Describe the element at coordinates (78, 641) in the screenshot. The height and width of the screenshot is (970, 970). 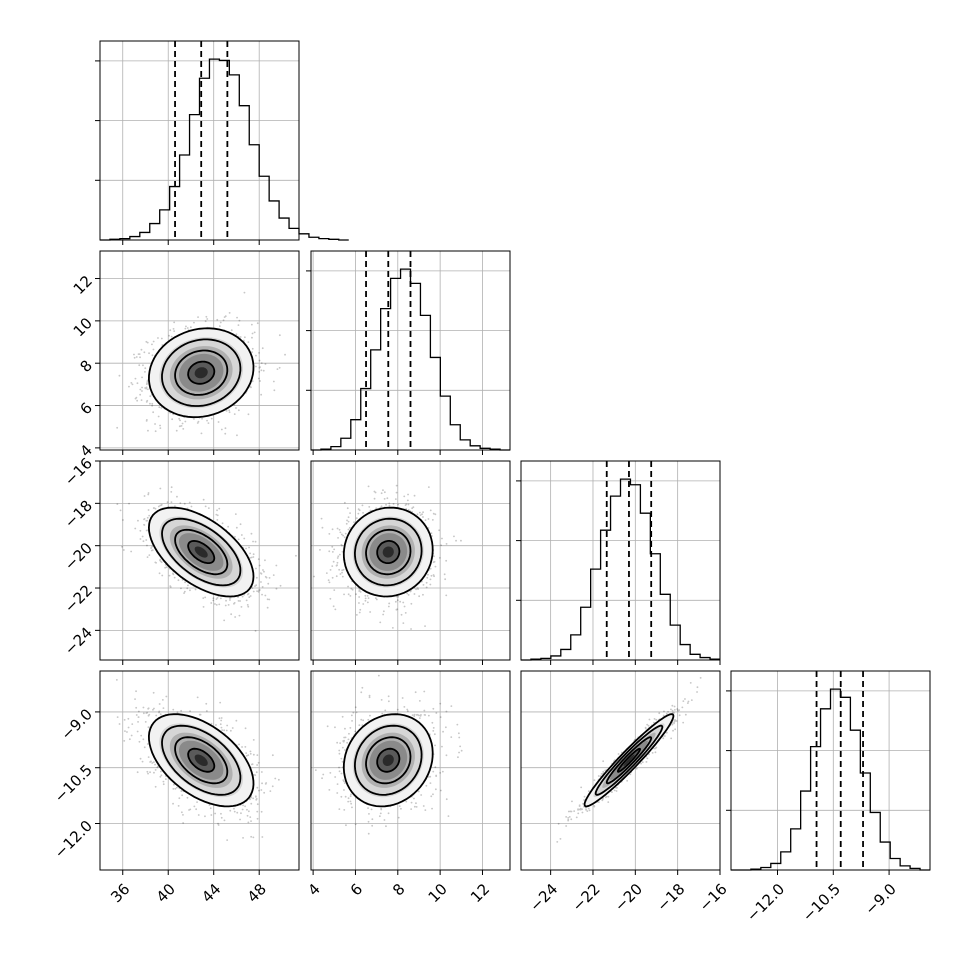
I see `y-tick-label: −24` at that location.